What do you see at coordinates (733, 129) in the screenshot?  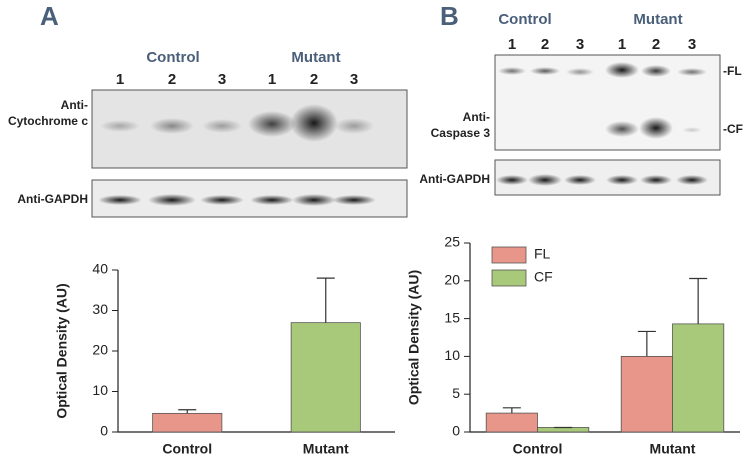 I see `band-label: -CF` at bounding box center [733, 129].